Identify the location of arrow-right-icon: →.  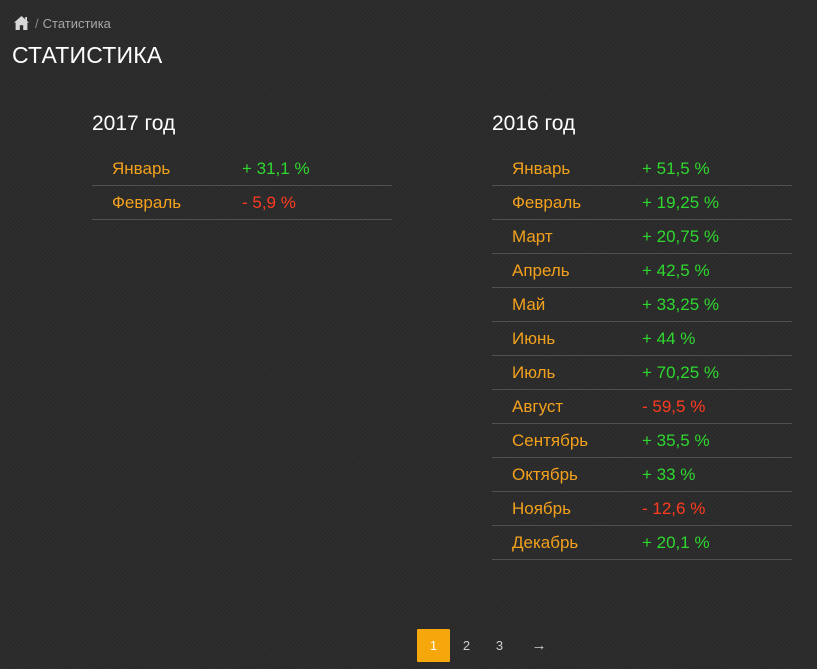
(539, 645).